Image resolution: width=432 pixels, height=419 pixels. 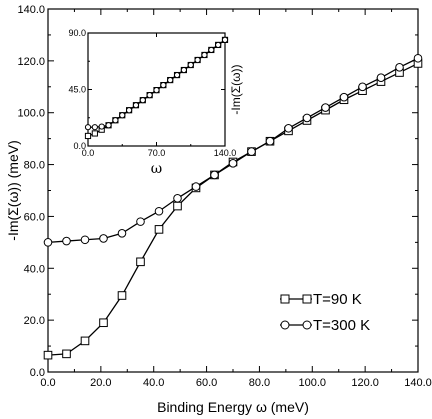 I want to click on y-tick-label: 20.0, so click(x=34, y=321).